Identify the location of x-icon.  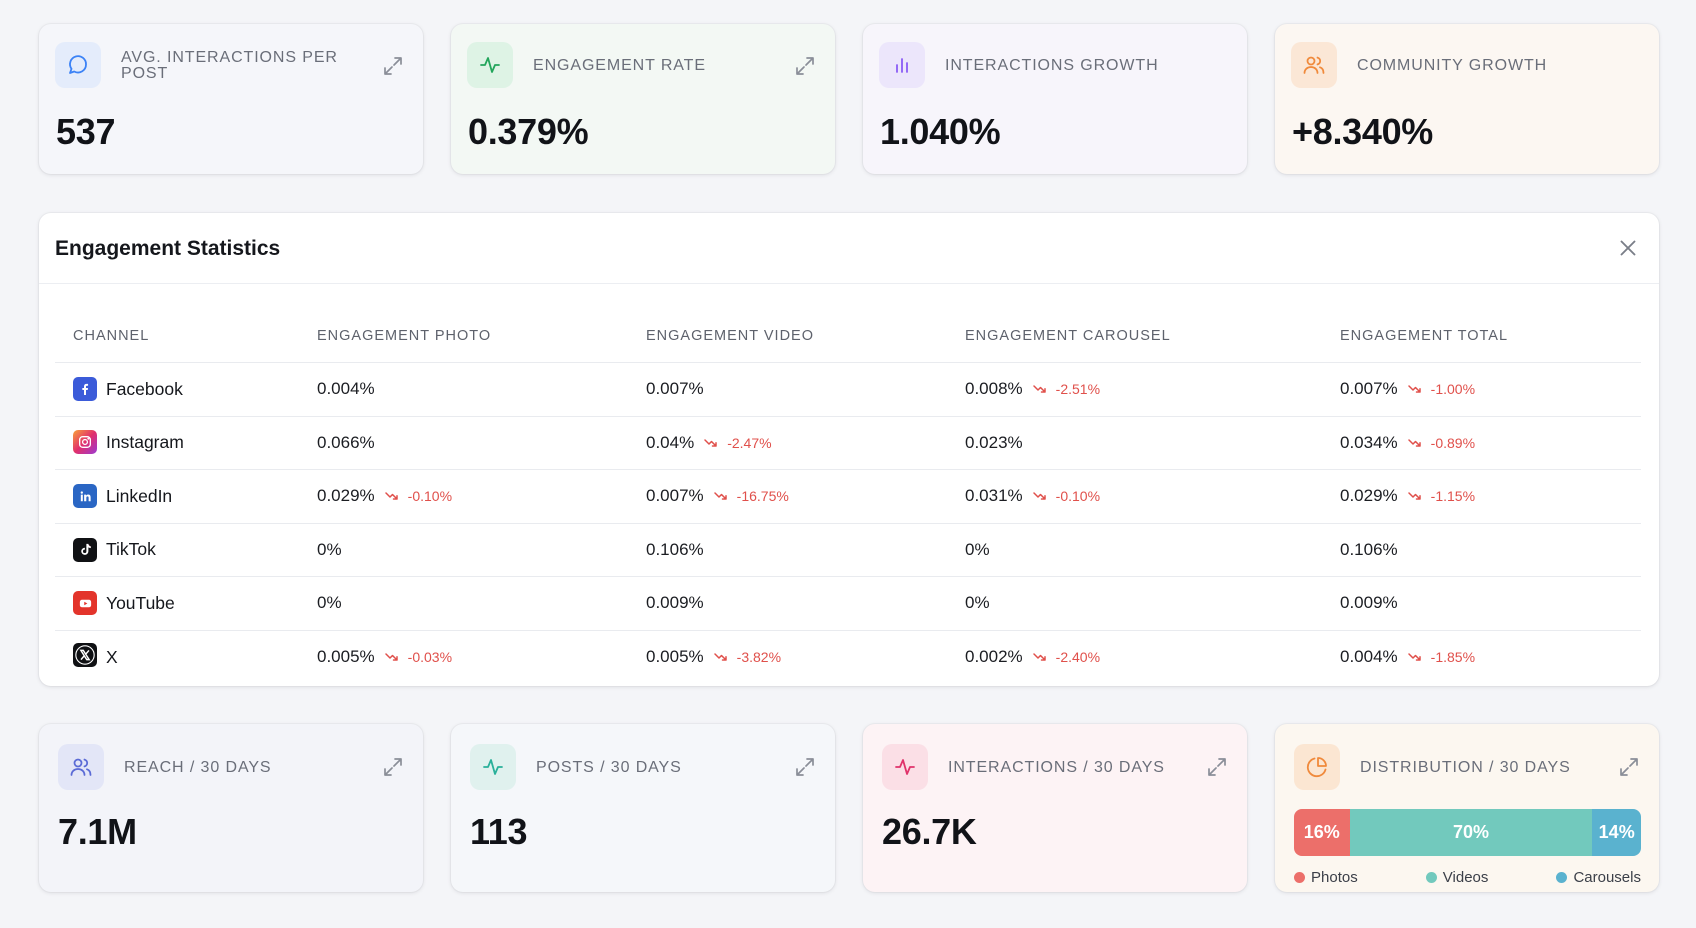
(85, 657).